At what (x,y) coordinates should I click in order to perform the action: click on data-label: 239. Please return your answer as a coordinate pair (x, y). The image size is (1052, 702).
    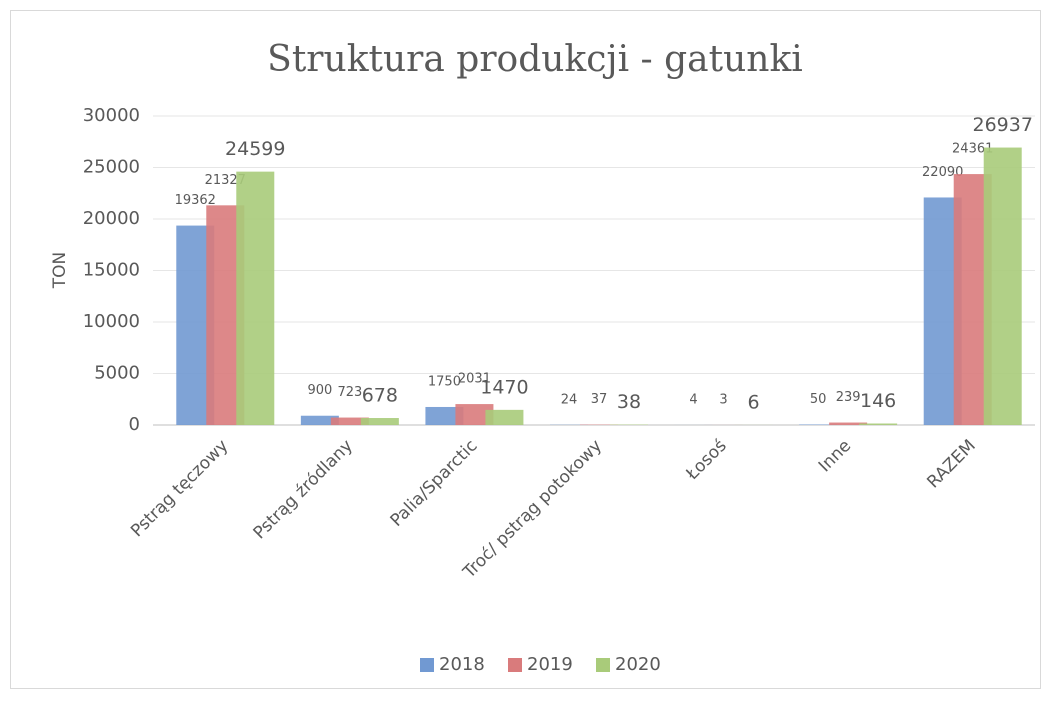
    Looking at the image, I should click on (848, 397).